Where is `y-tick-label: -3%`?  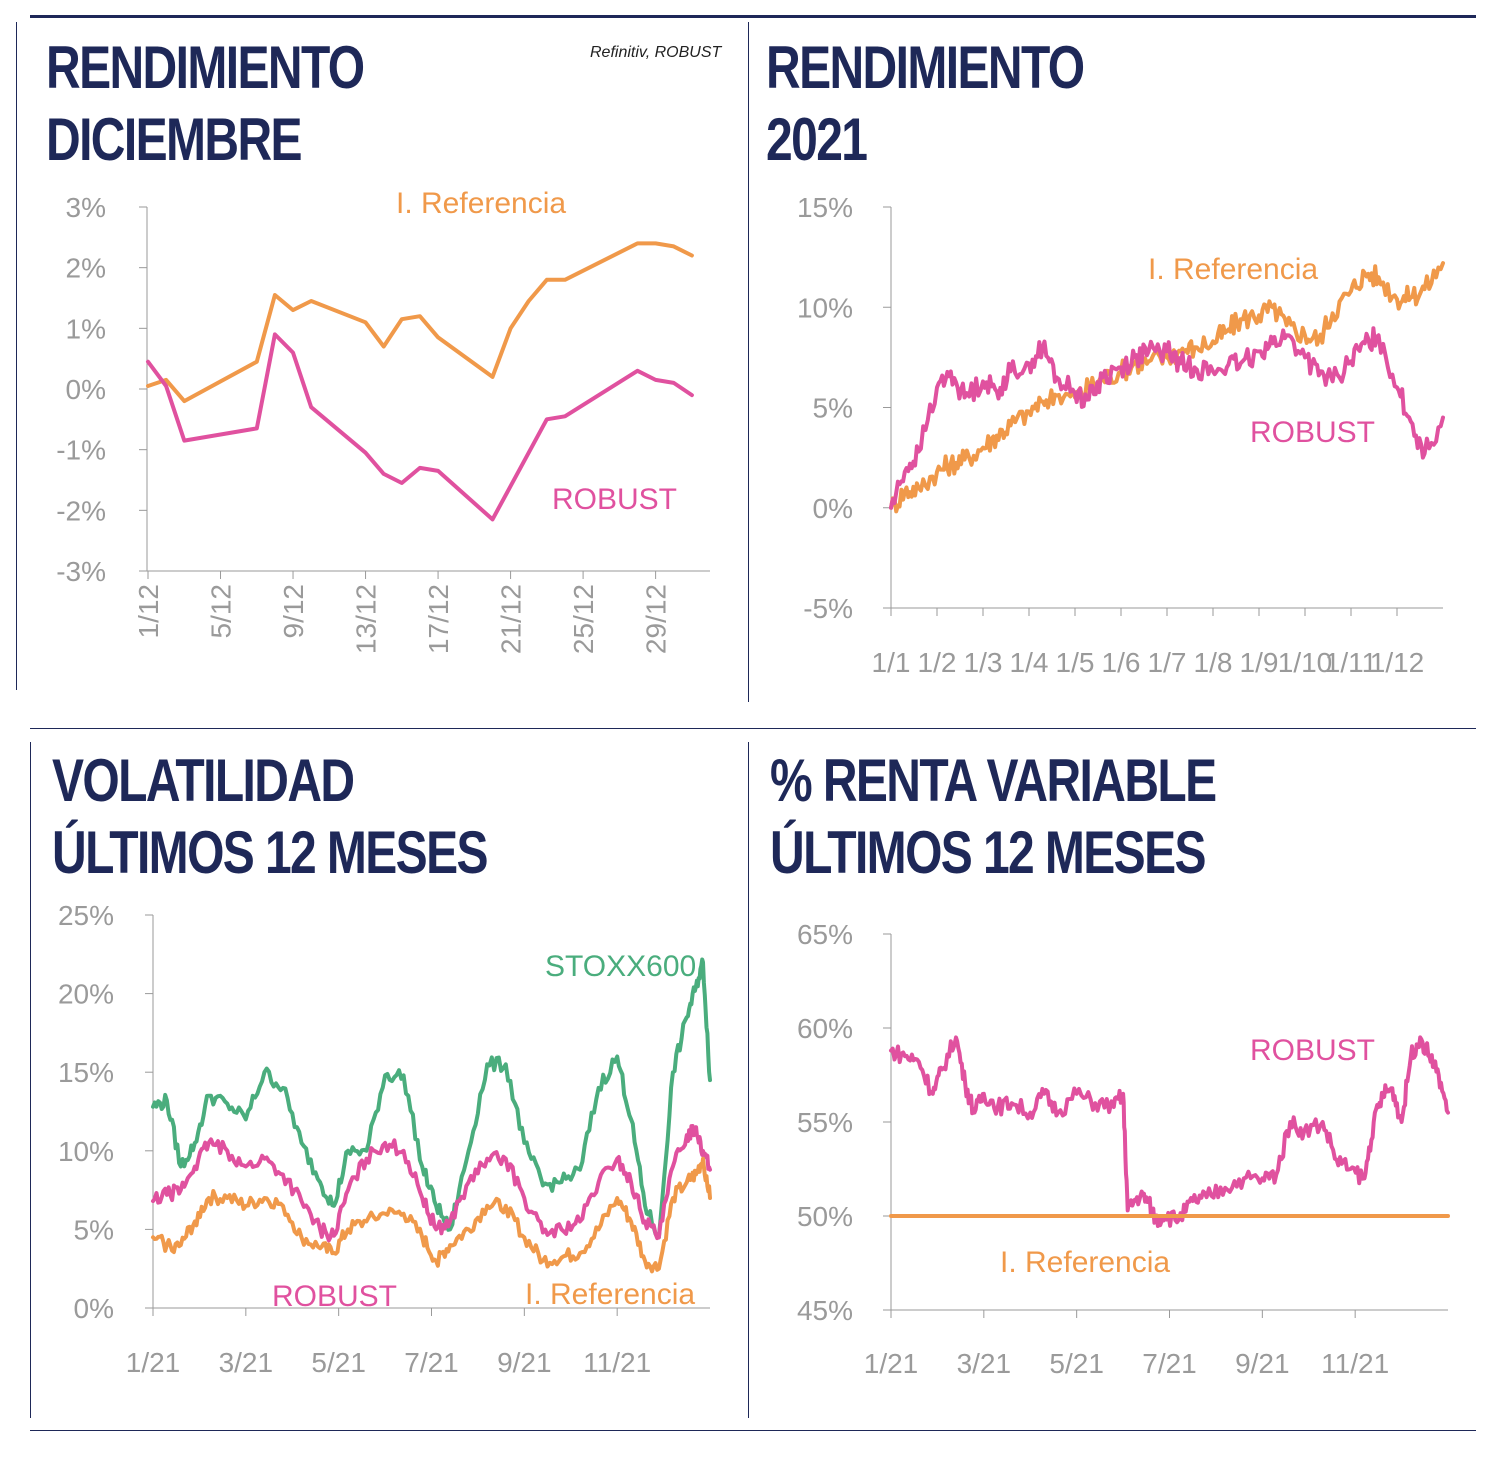
y-tick-label: -3% is located at coordinates (81, 571).